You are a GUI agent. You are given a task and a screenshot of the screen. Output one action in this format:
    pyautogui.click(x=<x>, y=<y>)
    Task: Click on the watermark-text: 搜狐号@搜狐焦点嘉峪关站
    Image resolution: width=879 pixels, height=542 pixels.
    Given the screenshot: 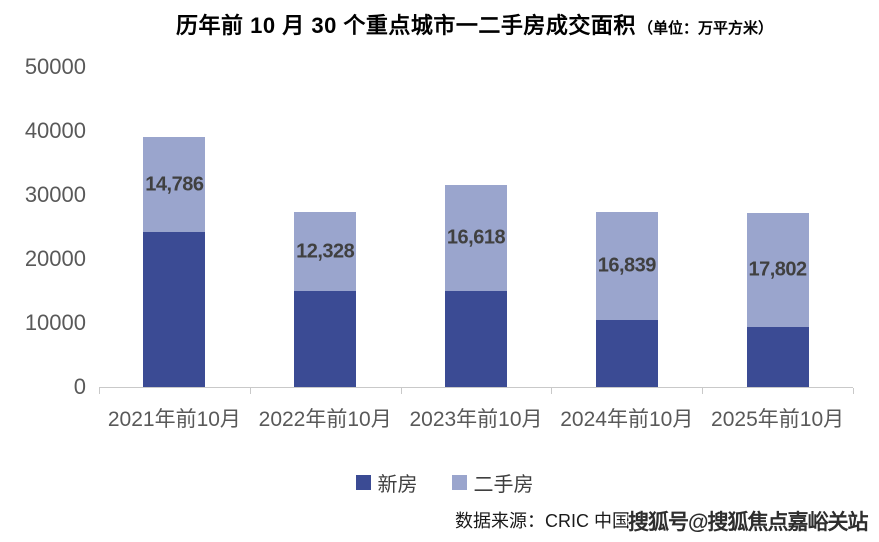 What is the action you would take?
    pyautogui.click(x=748, y=522)
    